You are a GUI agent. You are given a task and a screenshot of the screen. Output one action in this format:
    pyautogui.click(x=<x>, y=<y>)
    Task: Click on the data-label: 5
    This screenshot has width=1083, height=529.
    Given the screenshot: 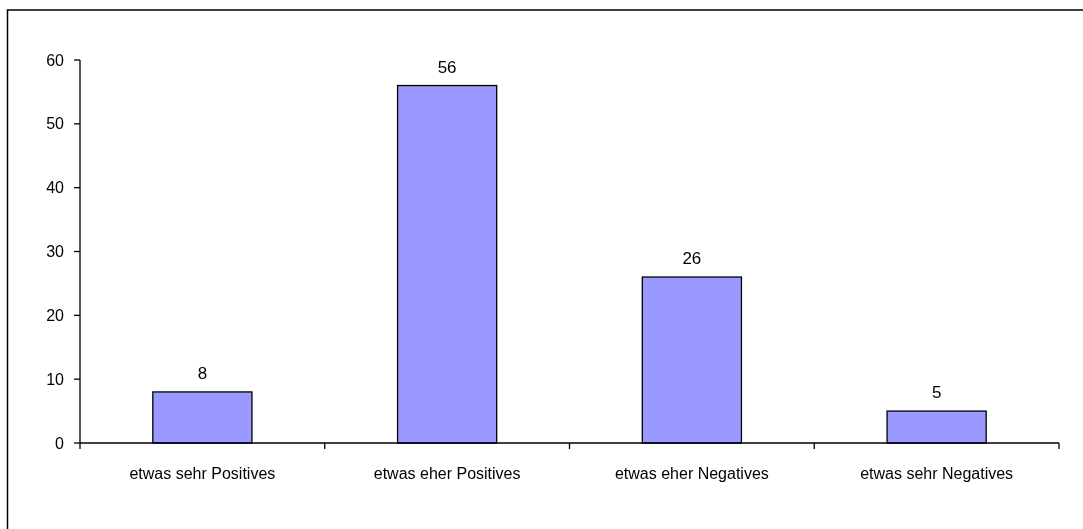 What is the action you would take?
    pyautogui.click(x=936, y=393)
    